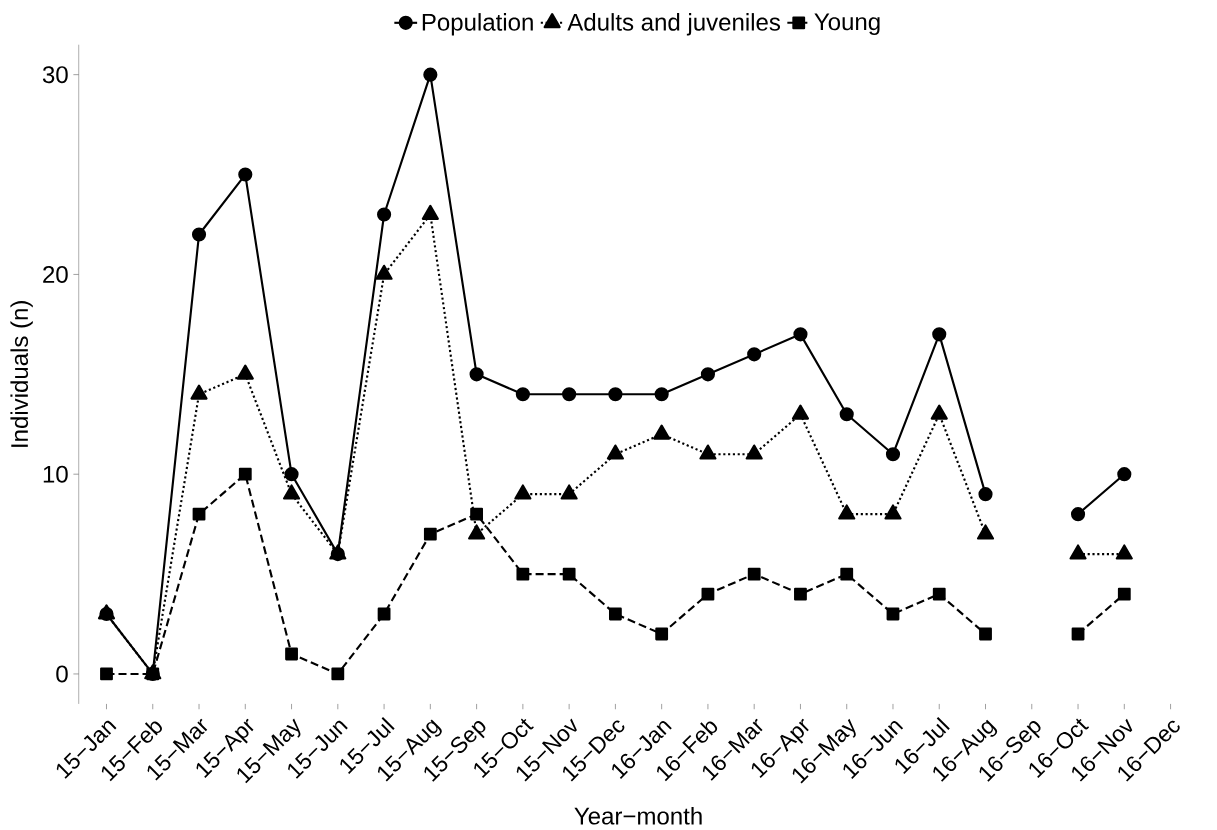 This screenshot has height=830, width=1217. What do you see at coordinates (477, 24) in the screenshot?
I see `legend-label: Population` at bounding box center [477, 24].